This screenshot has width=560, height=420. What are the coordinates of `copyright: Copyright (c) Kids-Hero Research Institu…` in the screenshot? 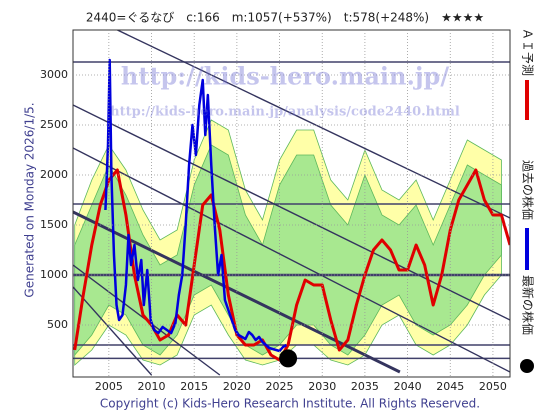 It's located at (290, 404).